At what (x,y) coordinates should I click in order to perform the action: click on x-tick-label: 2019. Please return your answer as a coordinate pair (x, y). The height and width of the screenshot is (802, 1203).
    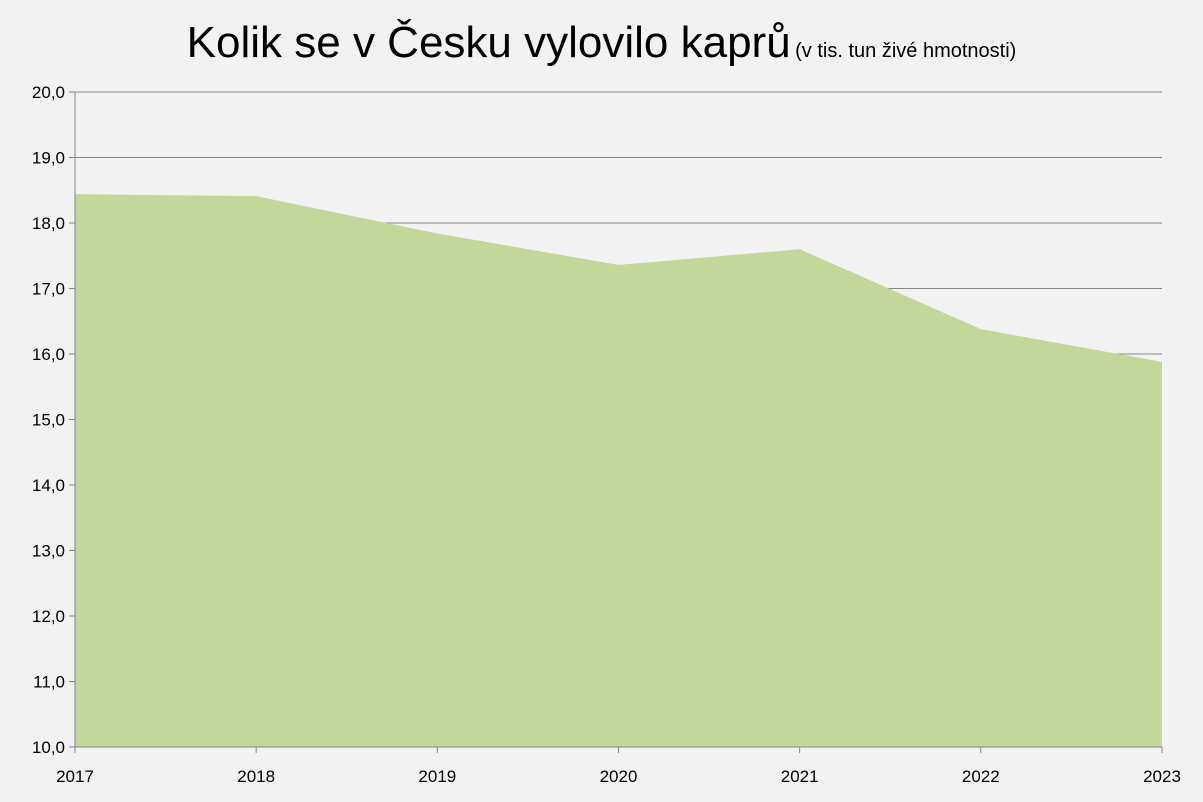
    Looking at the image, I should click on (437, 776).